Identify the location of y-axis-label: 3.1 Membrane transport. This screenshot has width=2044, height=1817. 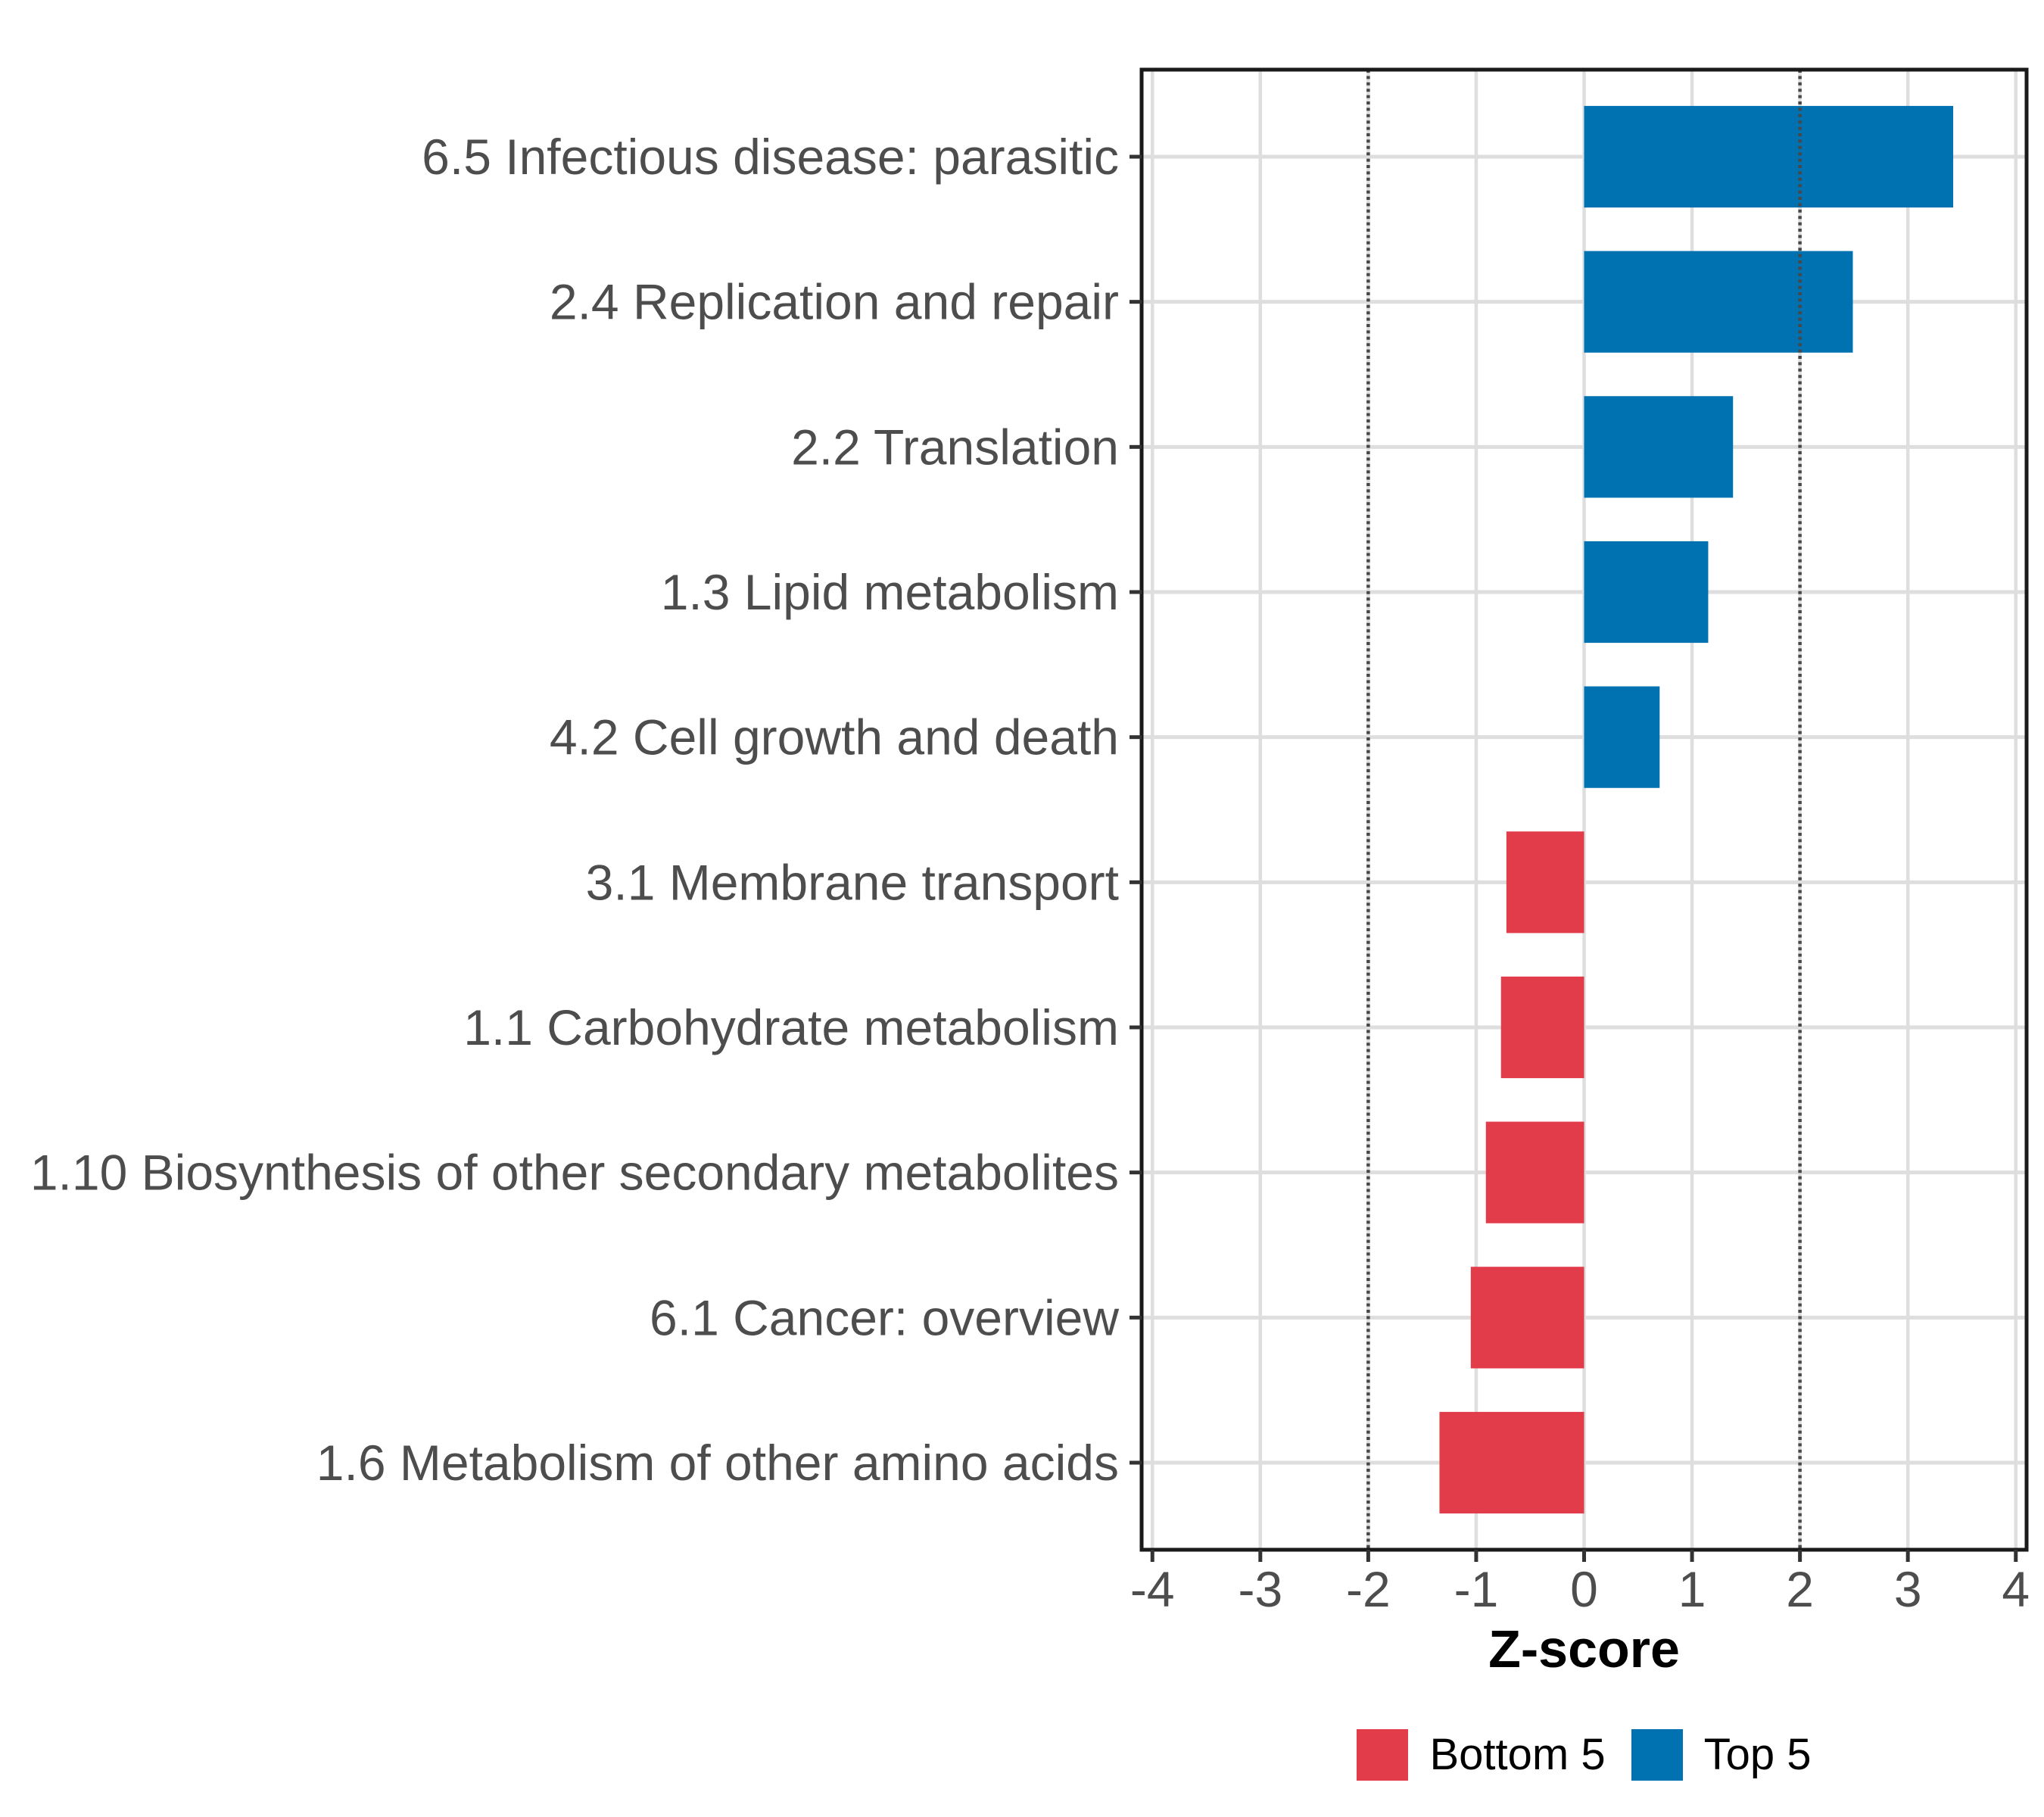
(852, 882).